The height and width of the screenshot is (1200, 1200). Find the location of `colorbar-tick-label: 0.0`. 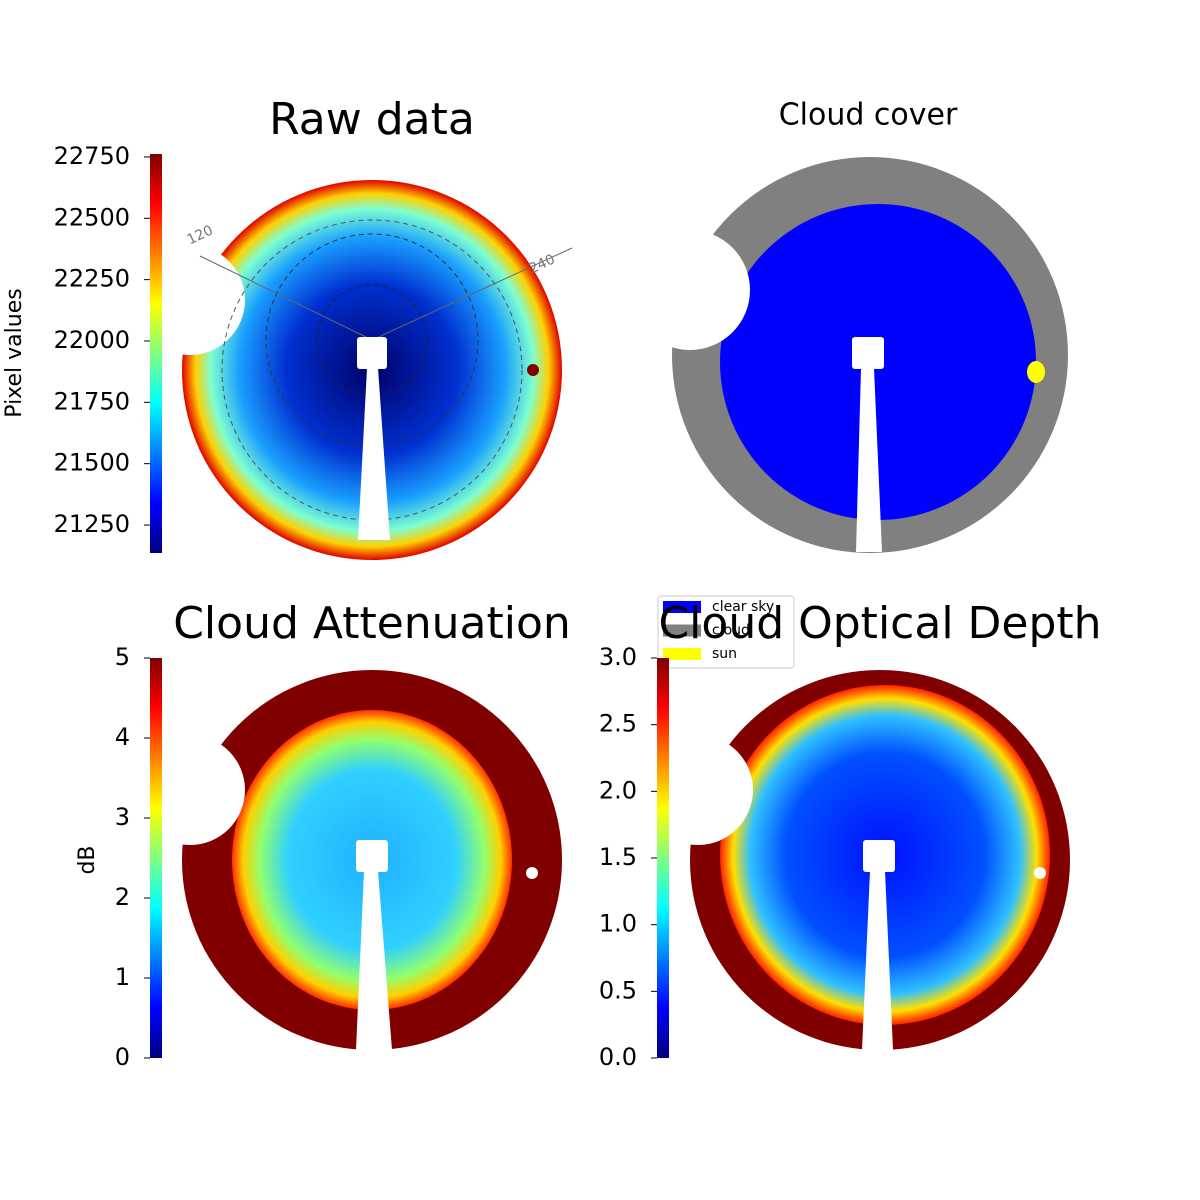

colorbar-tick-label: 0.0 is located at coordinates (618, 1057).